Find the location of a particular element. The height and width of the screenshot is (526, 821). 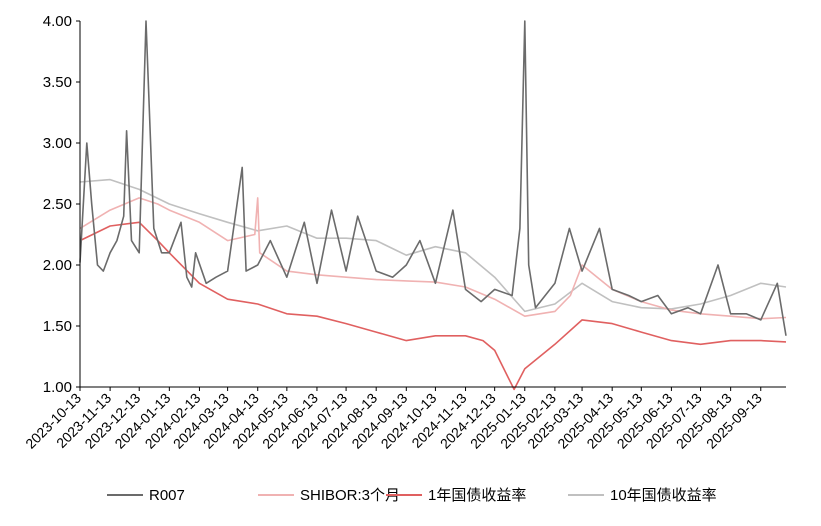

y-tick-label: 2.50 is located at coordinates (57, 204).